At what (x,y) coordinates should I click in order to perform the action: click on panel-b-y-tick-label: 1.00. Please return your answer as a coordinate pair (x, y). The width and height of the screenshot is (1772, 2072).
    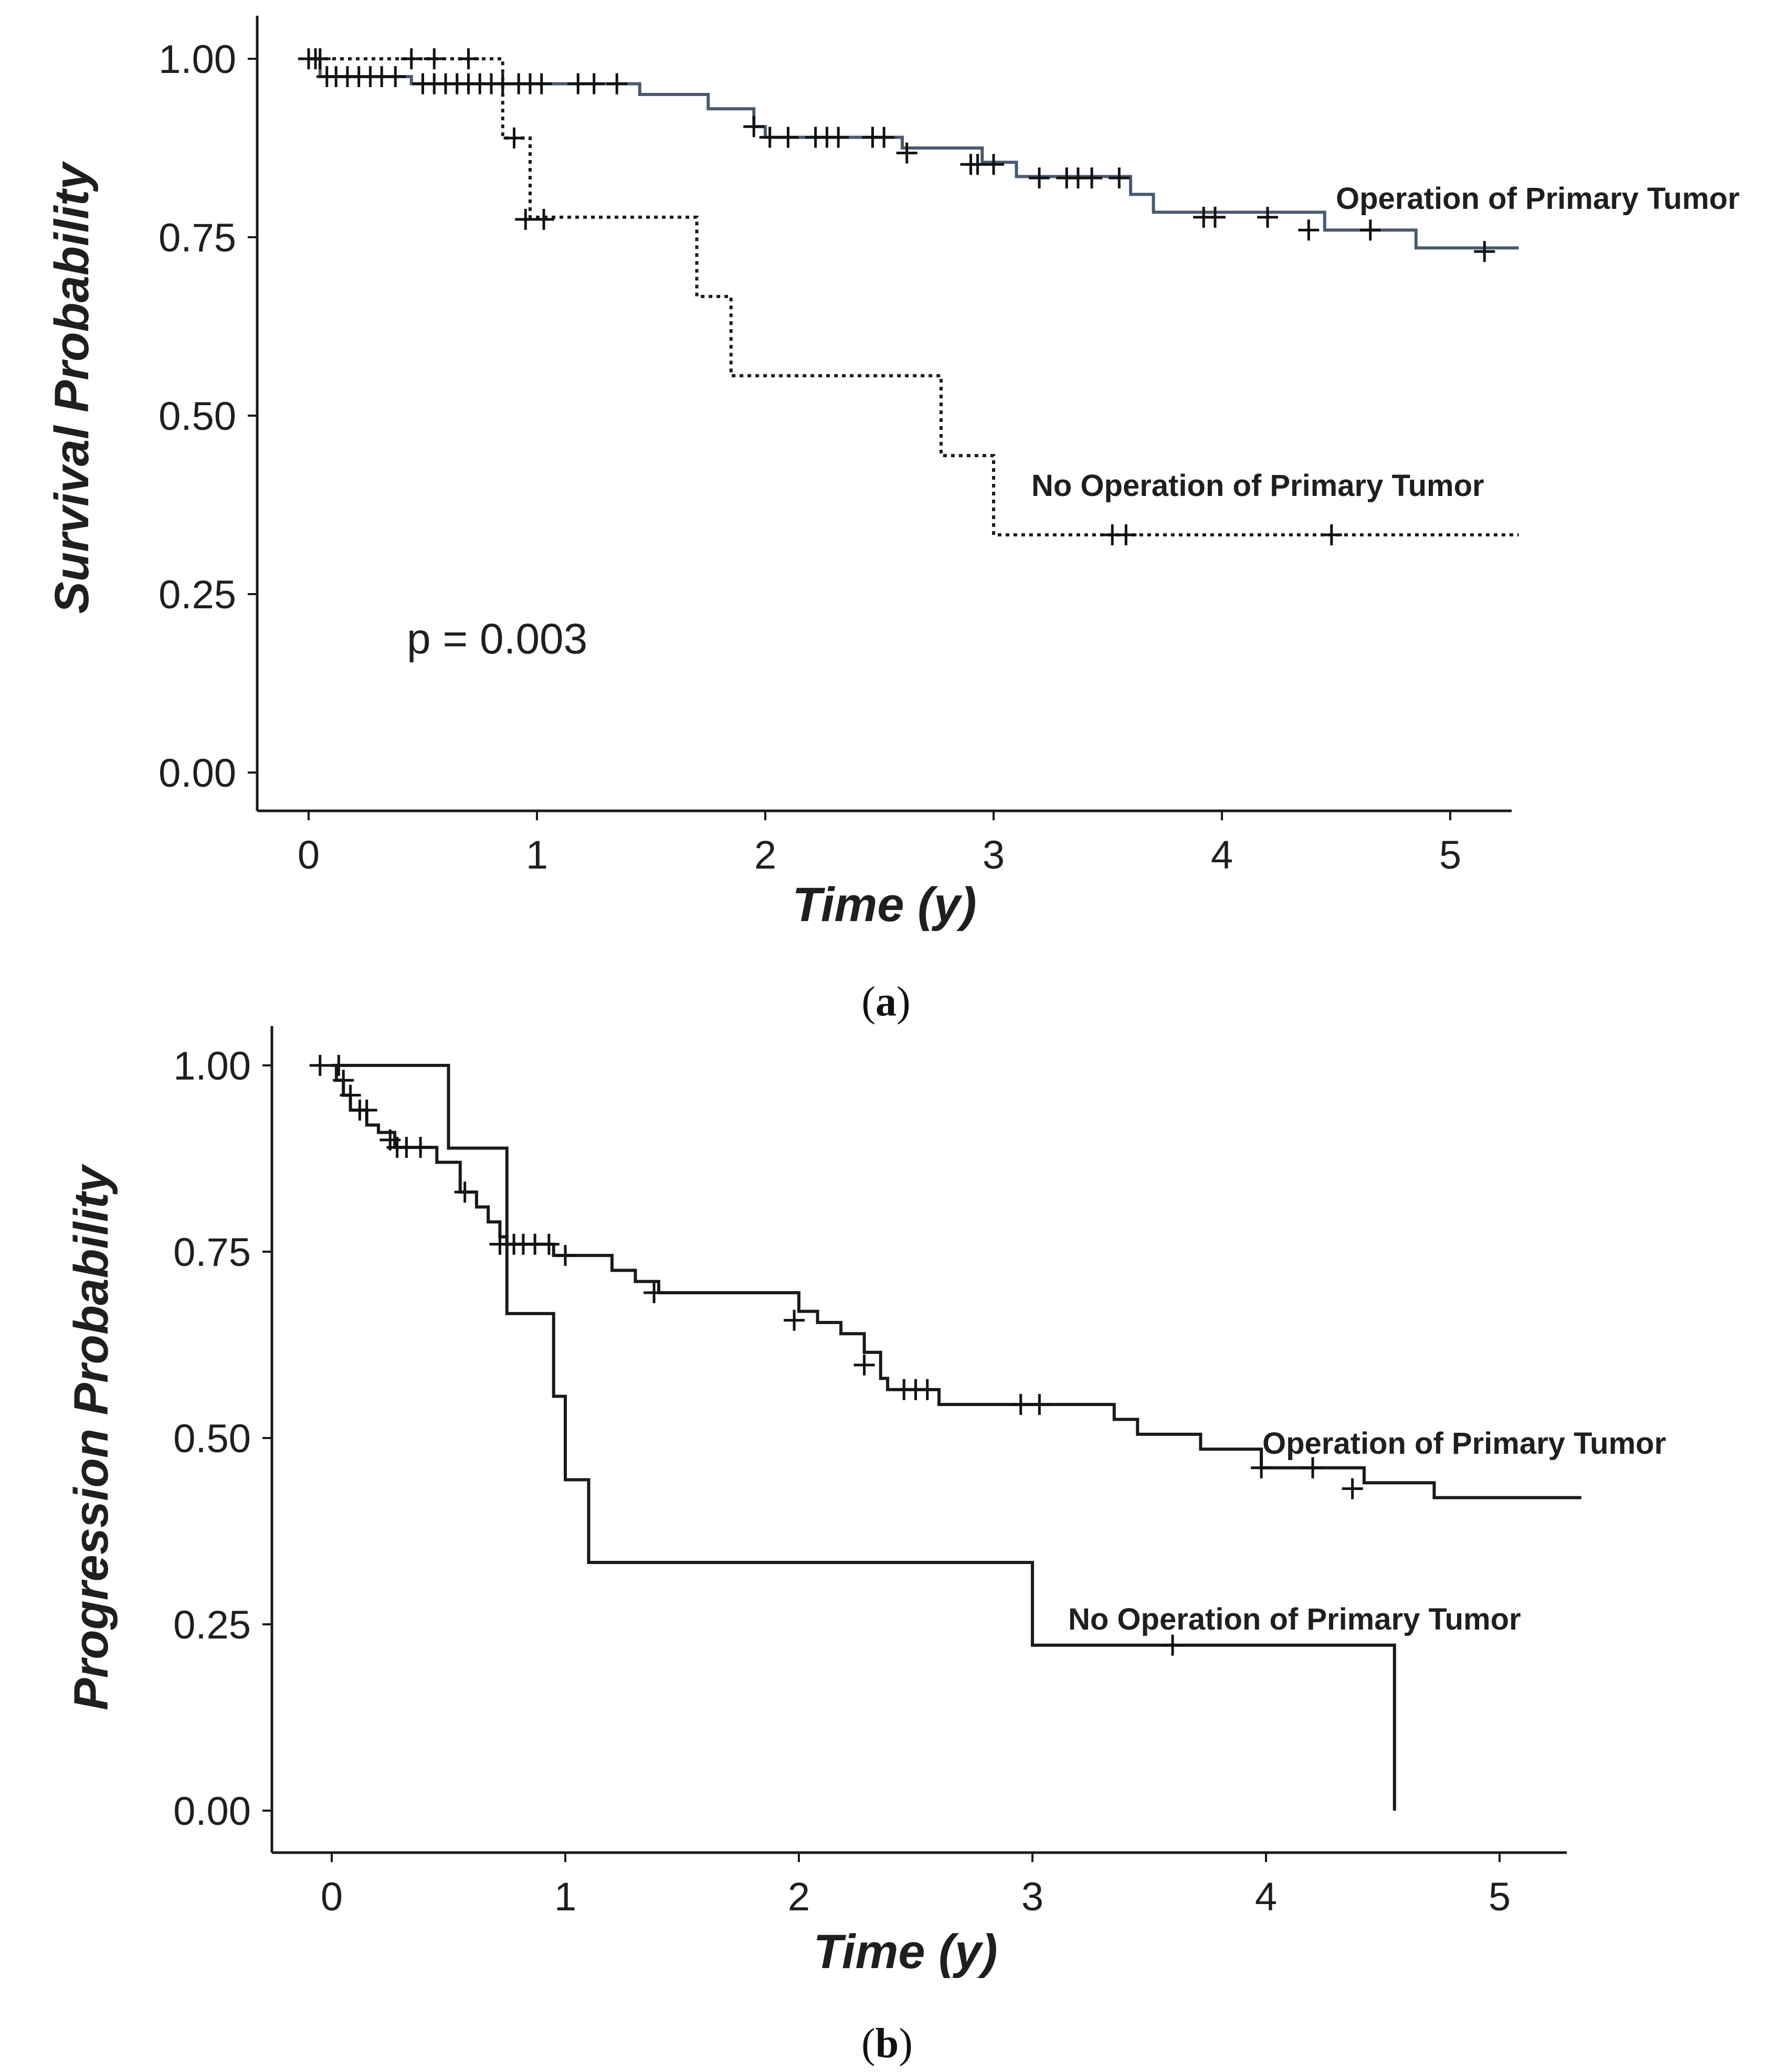
    Looking at the image, I should click on (212, 1066).